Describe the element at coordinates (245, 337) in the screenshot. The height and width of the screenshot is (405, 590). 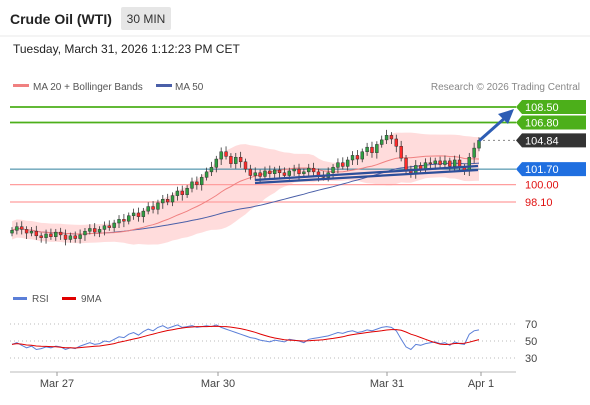
I see `rsi-ma-line` at that location.